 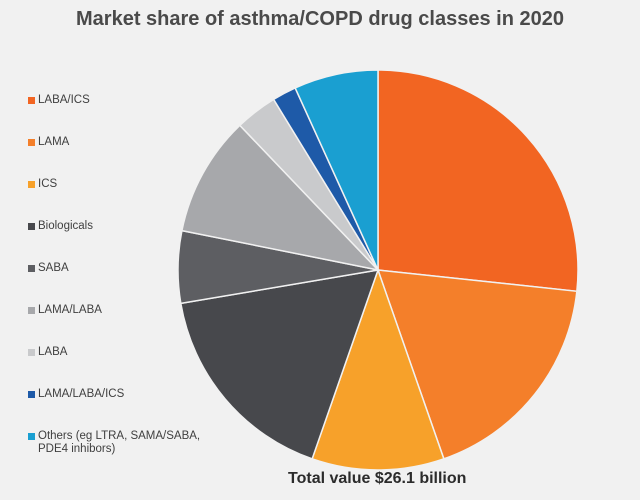 What do you see at coordinates (64, 100) in the screenshot?
I see `legend-label: LABA/ICS` at bounding box center [64, 100].